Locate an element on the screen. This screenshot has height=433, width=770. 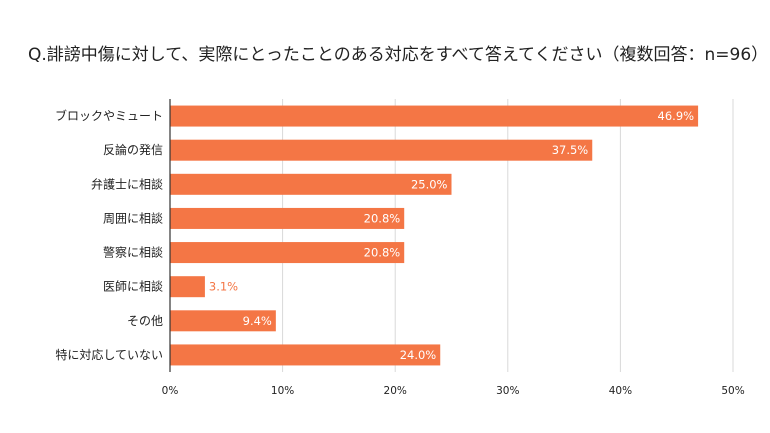
data-label: 24.0% is located at coordinates (418, 355).